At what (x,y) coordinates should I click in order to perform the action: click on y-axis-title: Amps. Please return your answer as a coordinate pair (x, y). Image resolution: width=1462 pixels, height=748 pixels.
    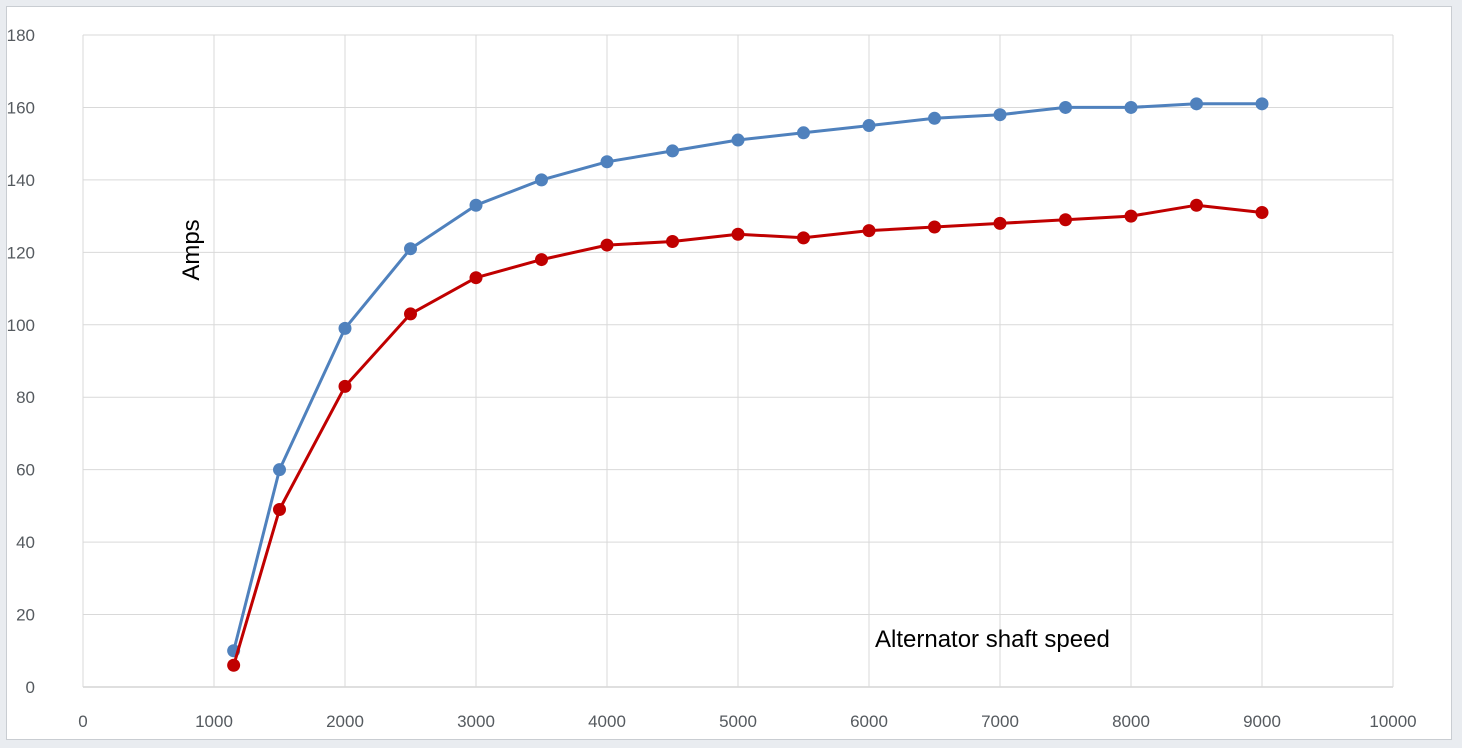
    Looking at the image, I should click on (191, 249).